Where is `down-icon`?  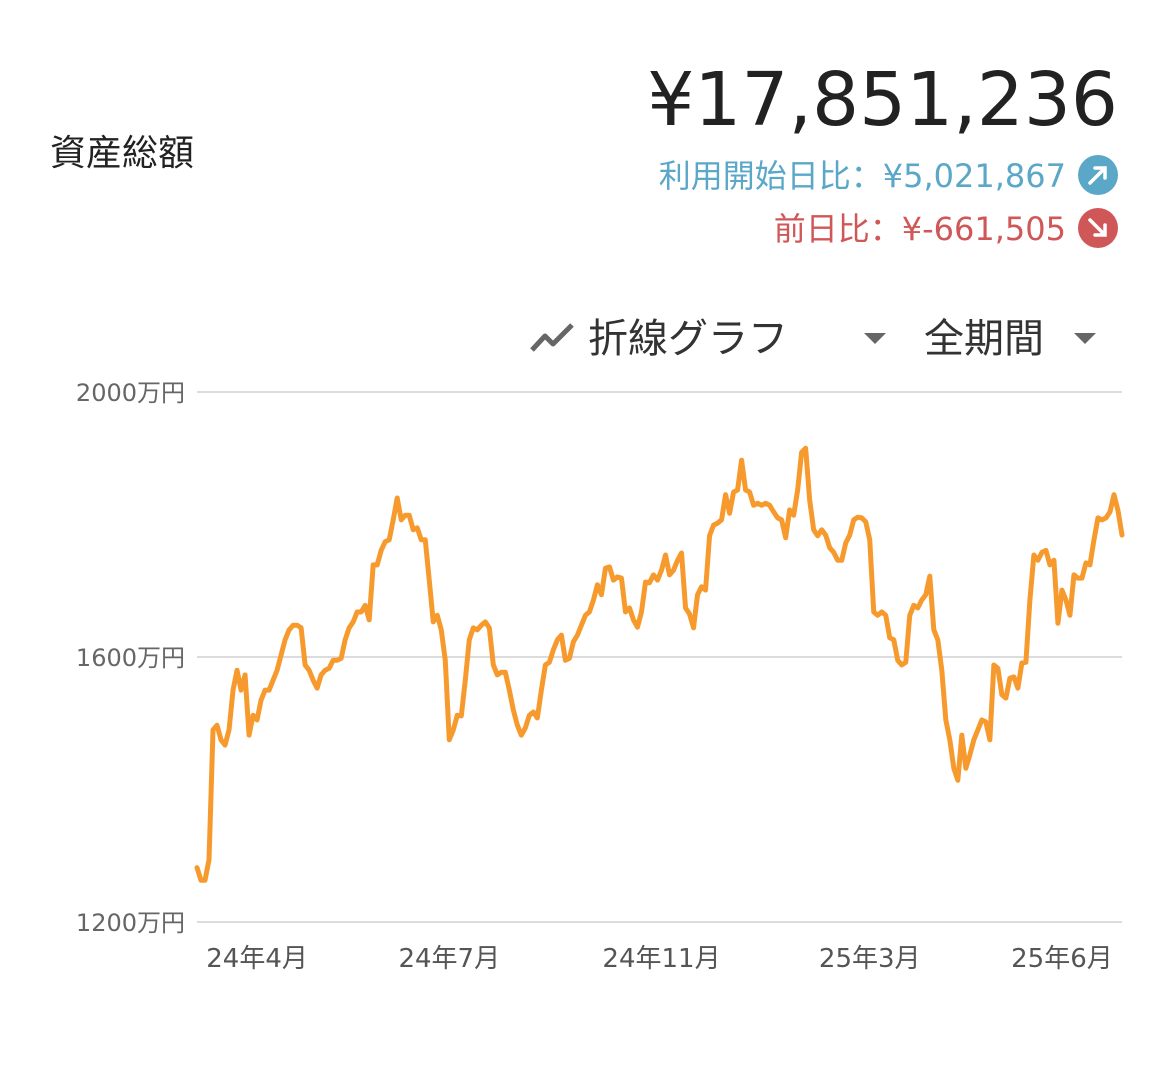 down-icon is located at coordinates (1098, 228).